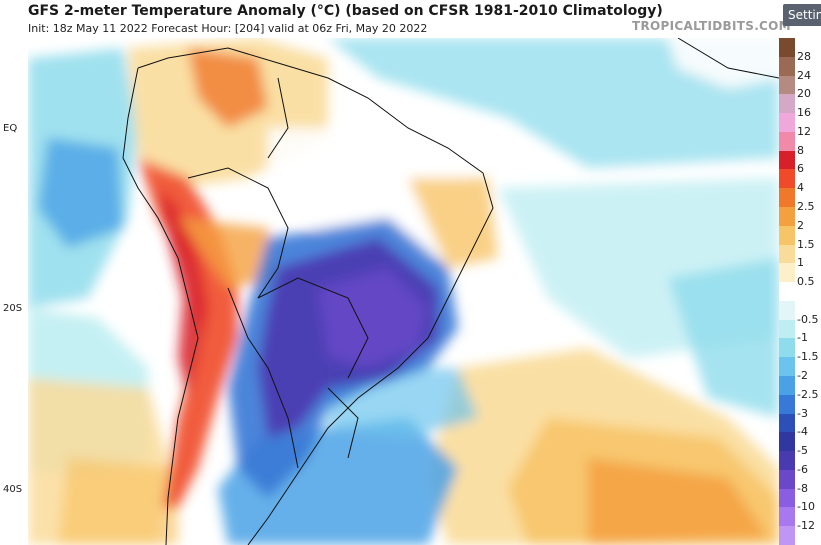  I want to click on colorbar-label: 2.5, so click(806, 206).